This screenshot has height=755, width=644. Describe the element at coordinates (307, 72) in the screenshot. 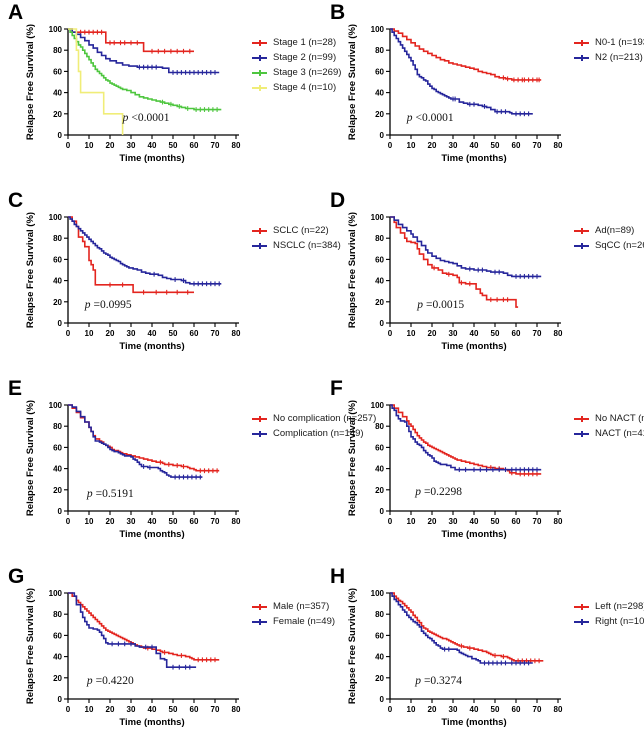

I see `legend-label: Stage 3 (n=269)` at that location.